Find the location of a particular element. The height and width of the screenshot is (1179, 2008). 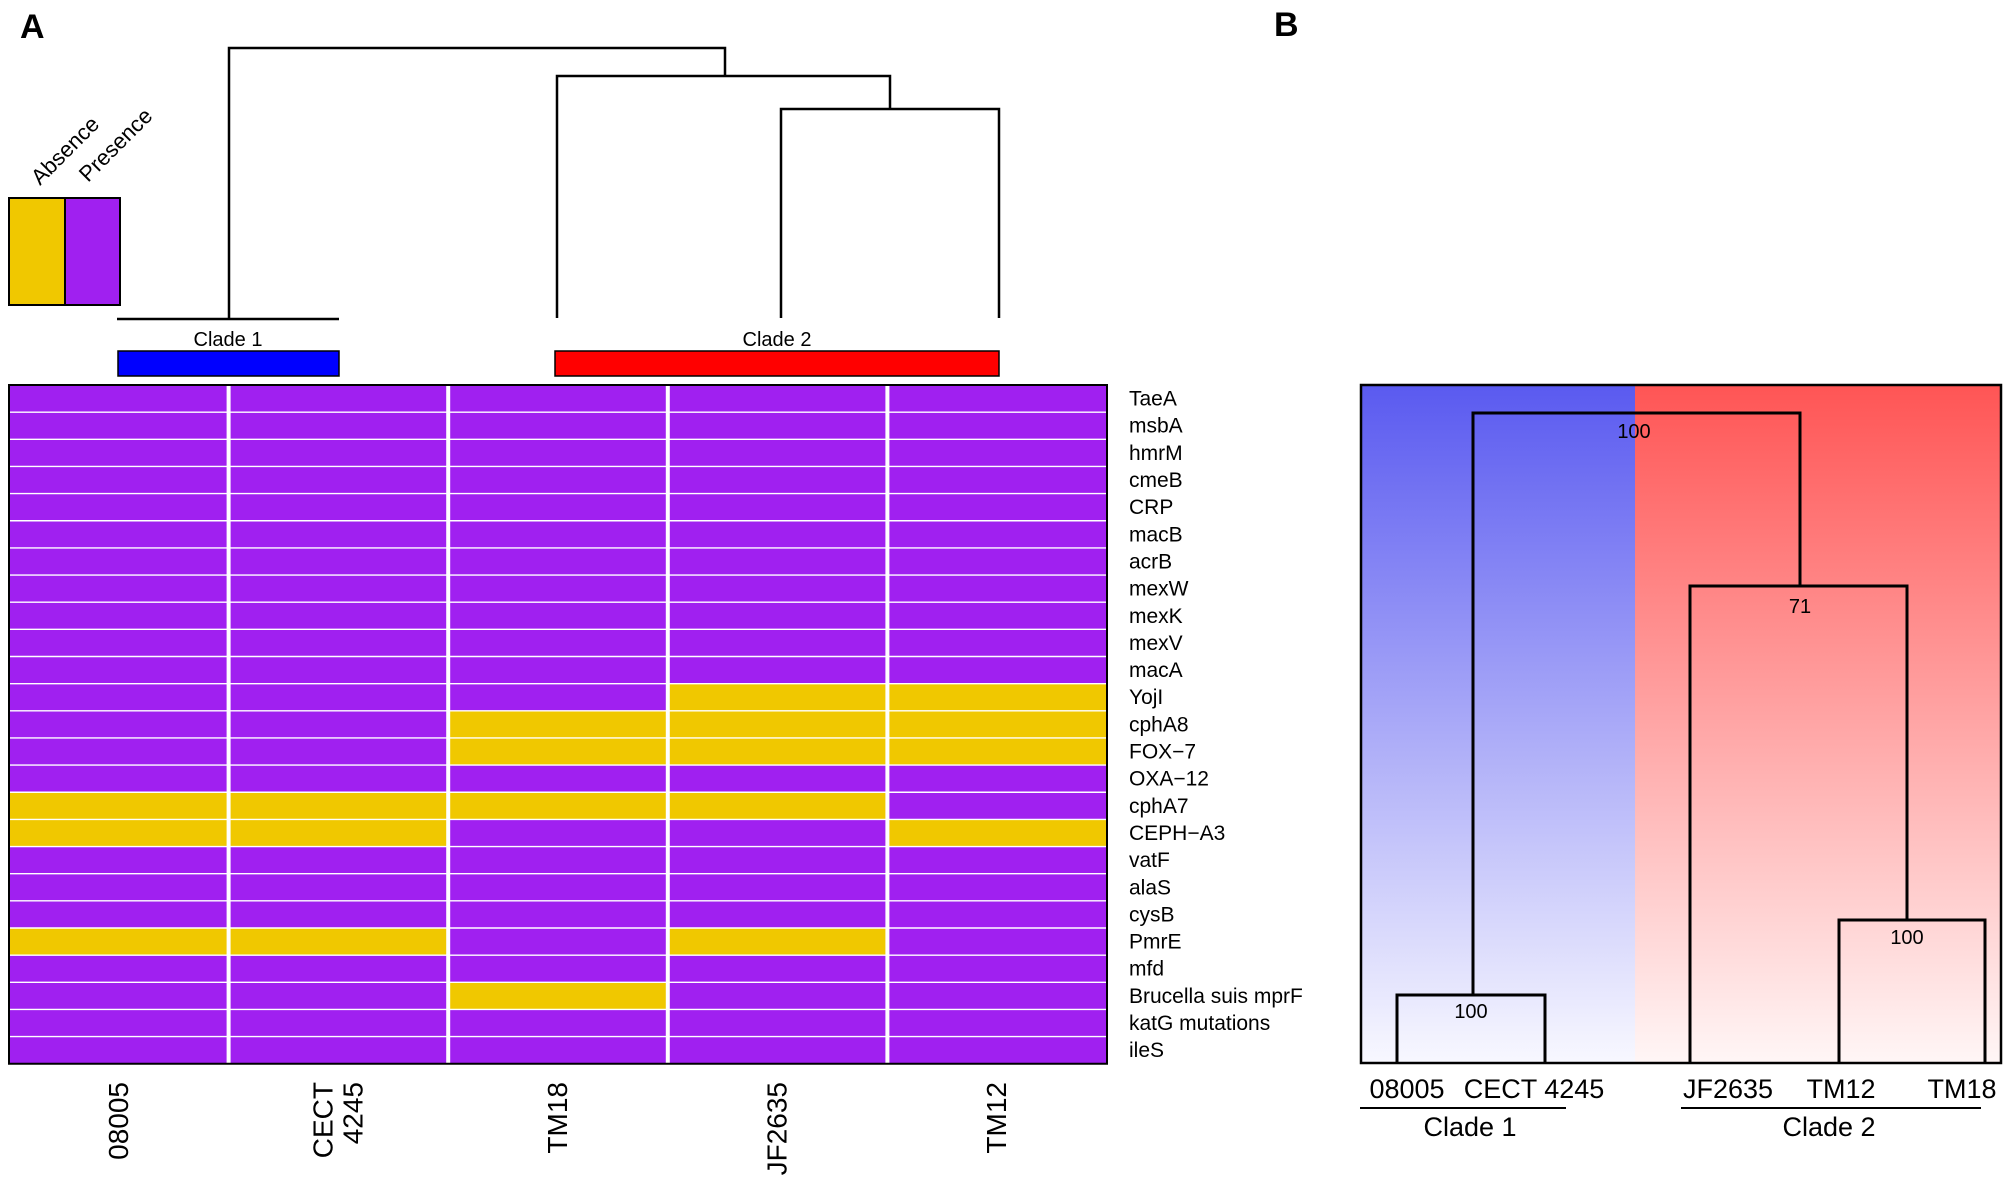

gene-label: mexW is located at coordinates (1159, 589).